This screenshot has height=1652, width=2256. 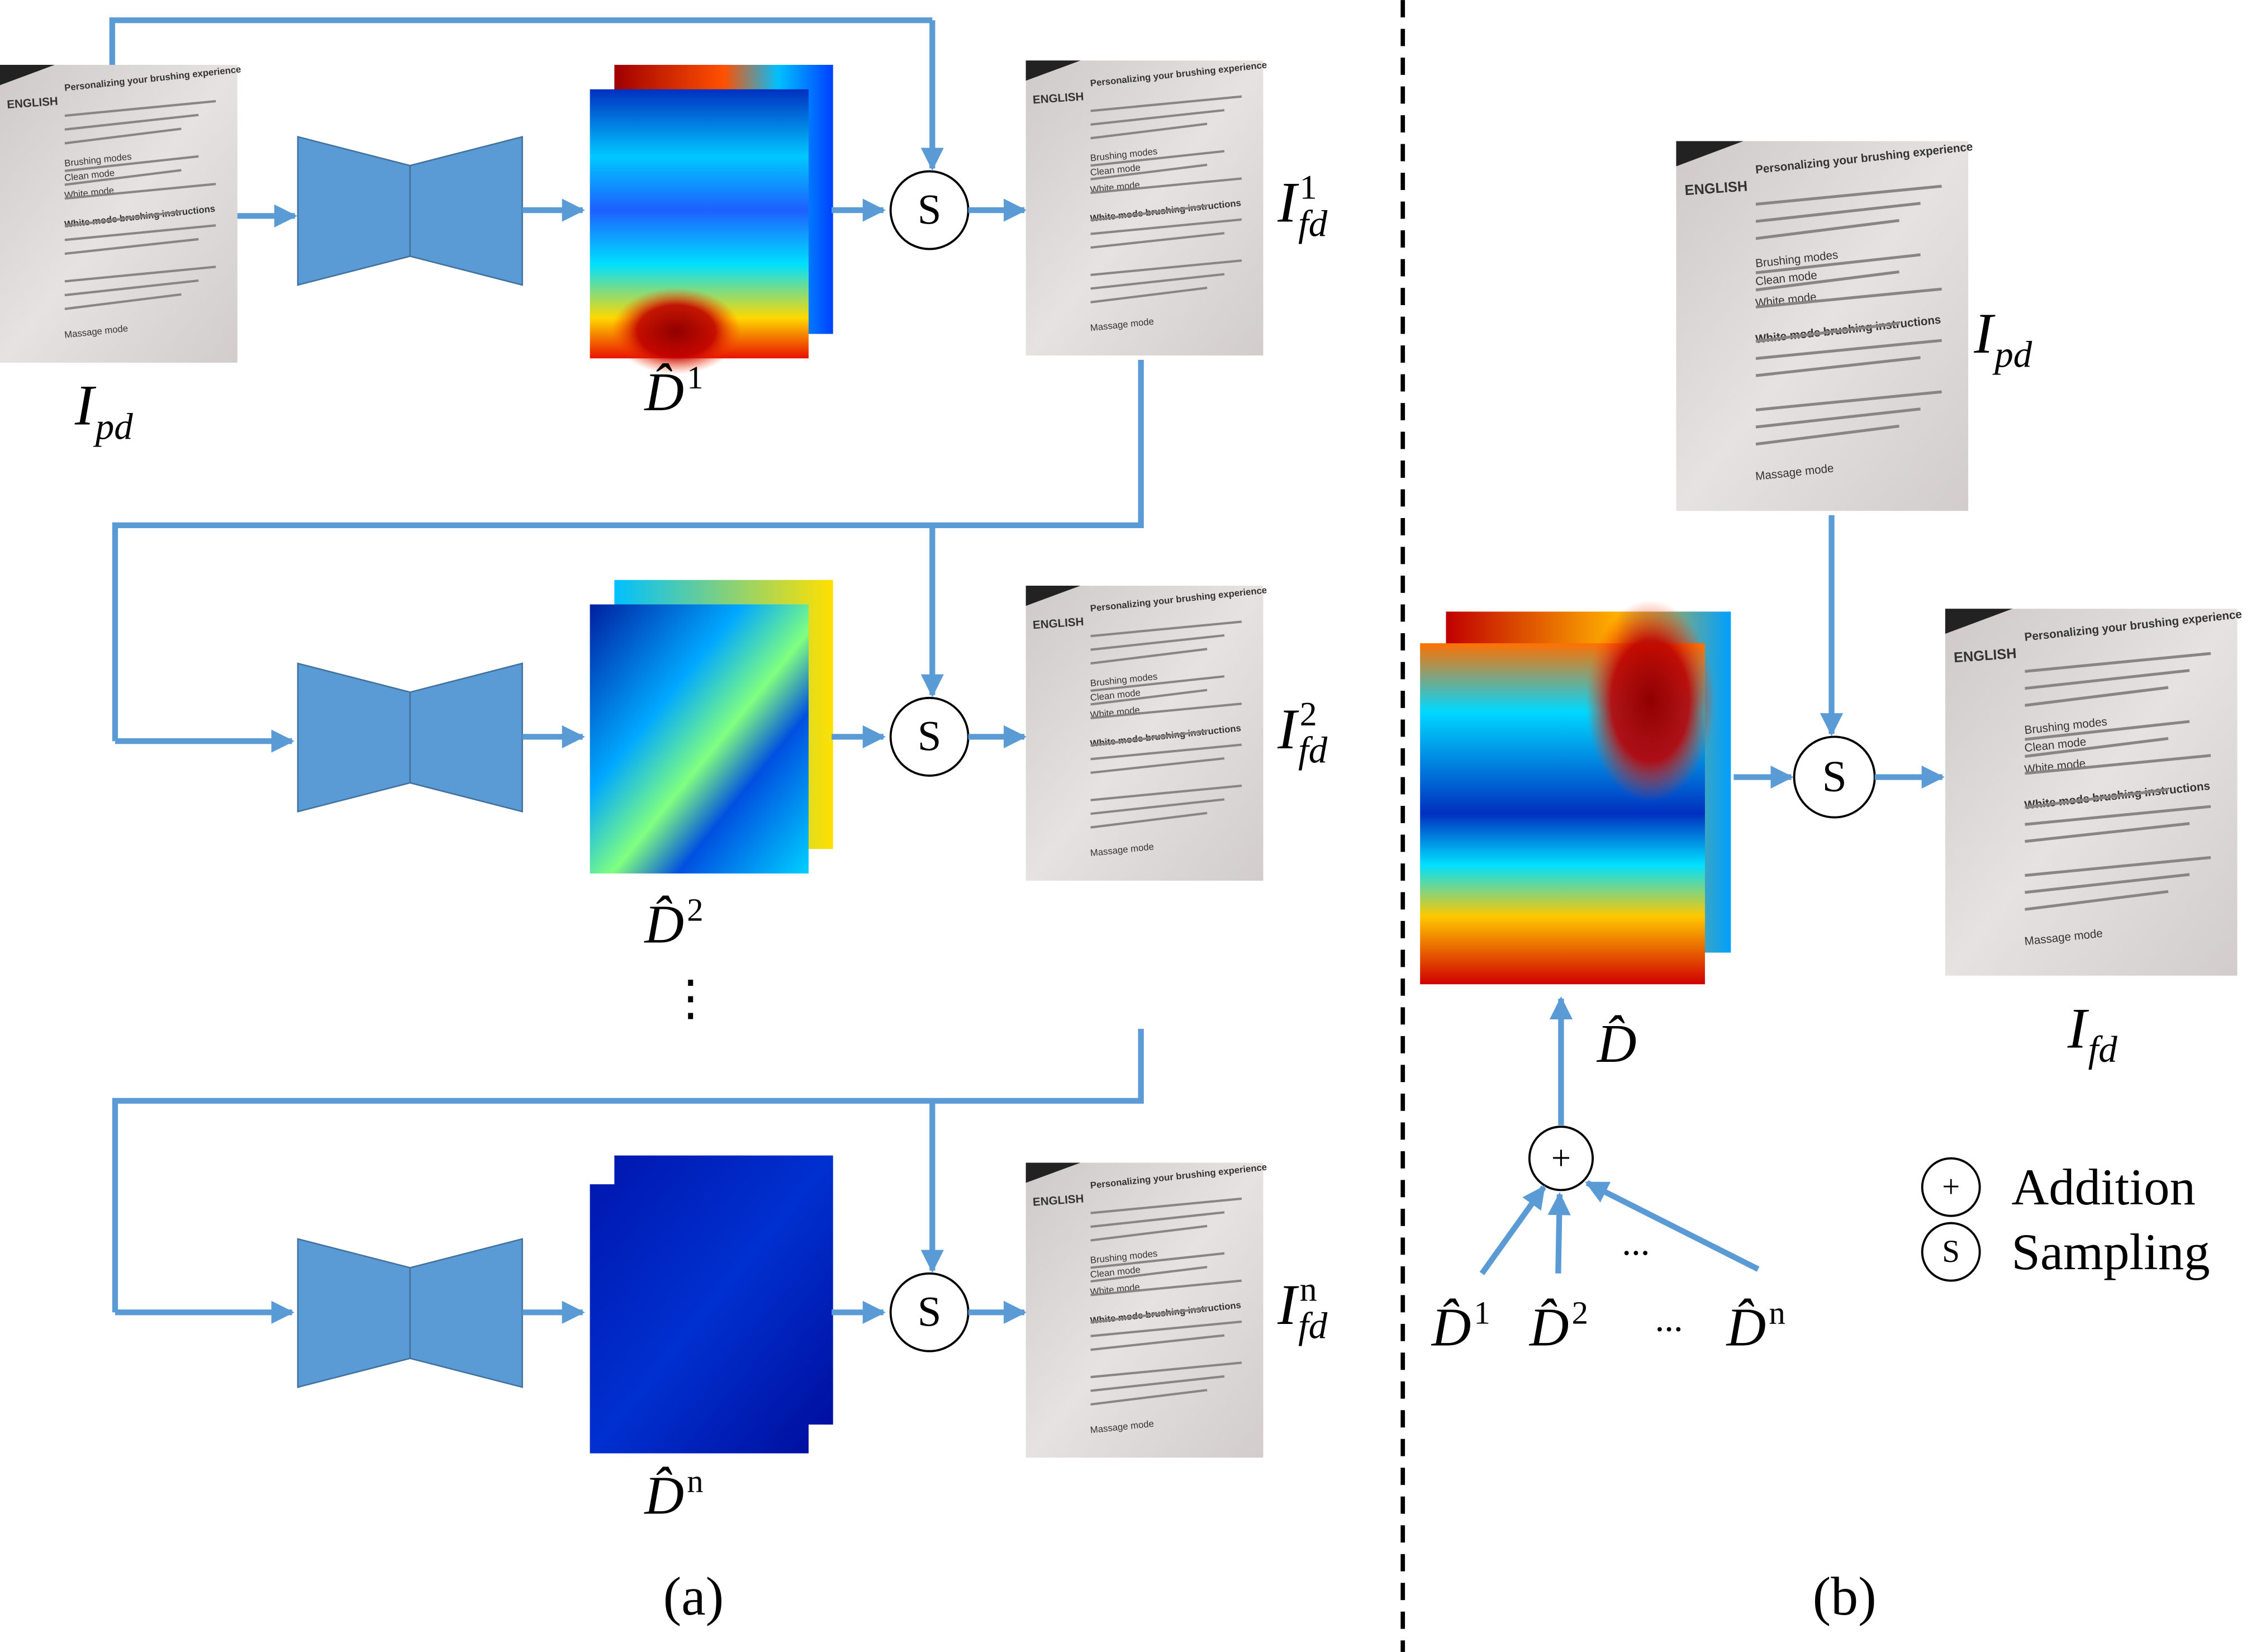 I want to click on superscript: 2, so click(x=1580, y=1312).